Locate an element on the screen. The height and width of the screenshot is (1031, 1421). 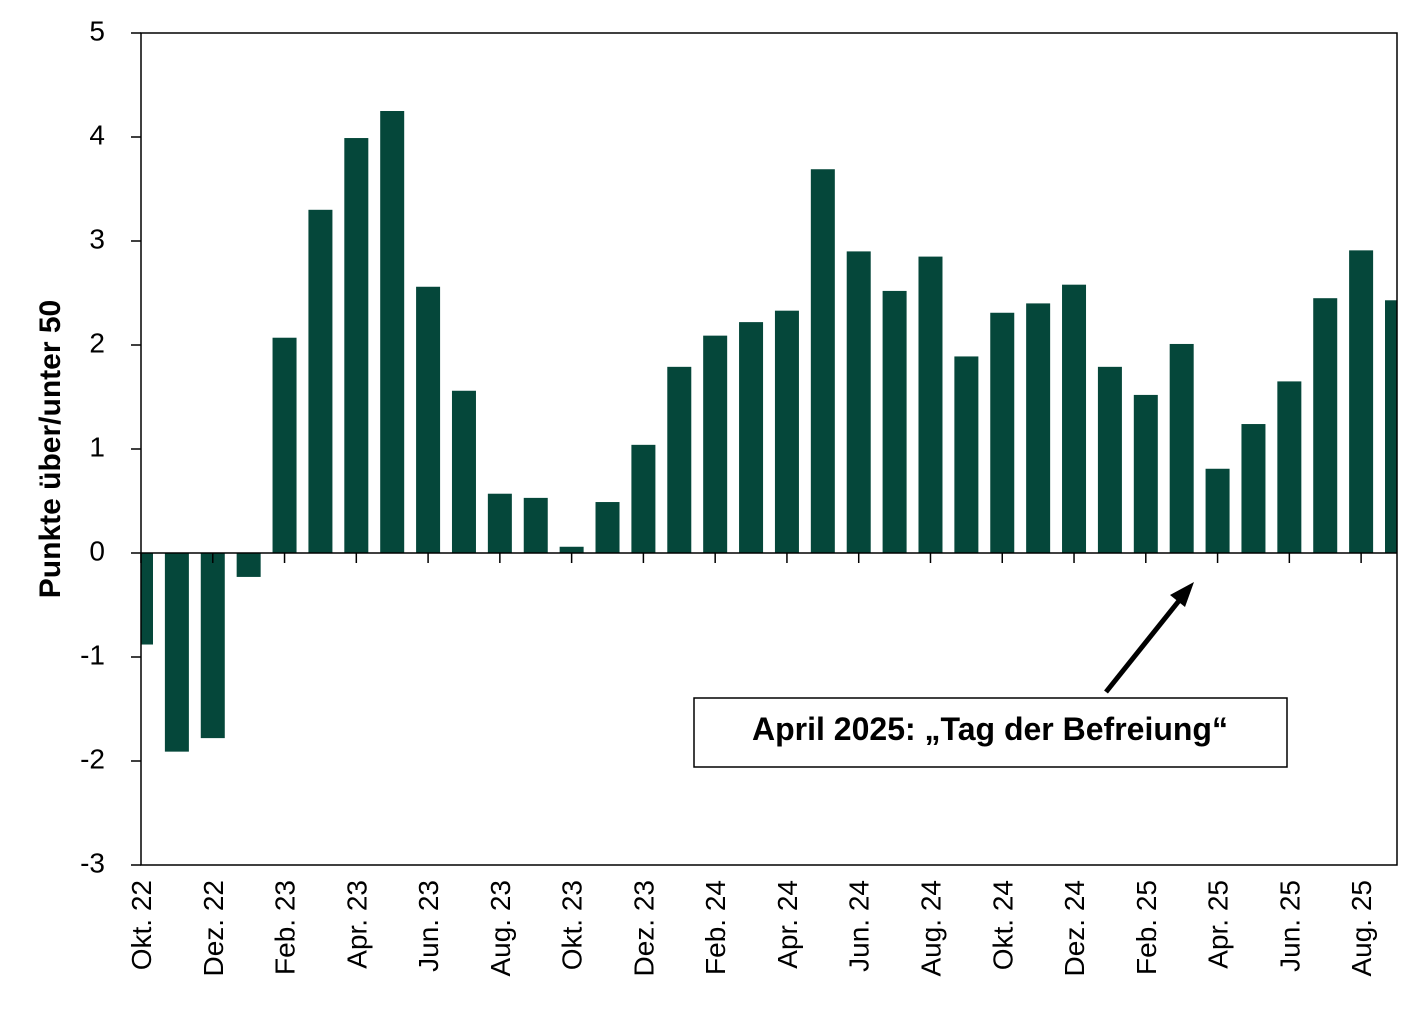
x-tick-label: Feb. 24 is located at coordinates (715, 927).